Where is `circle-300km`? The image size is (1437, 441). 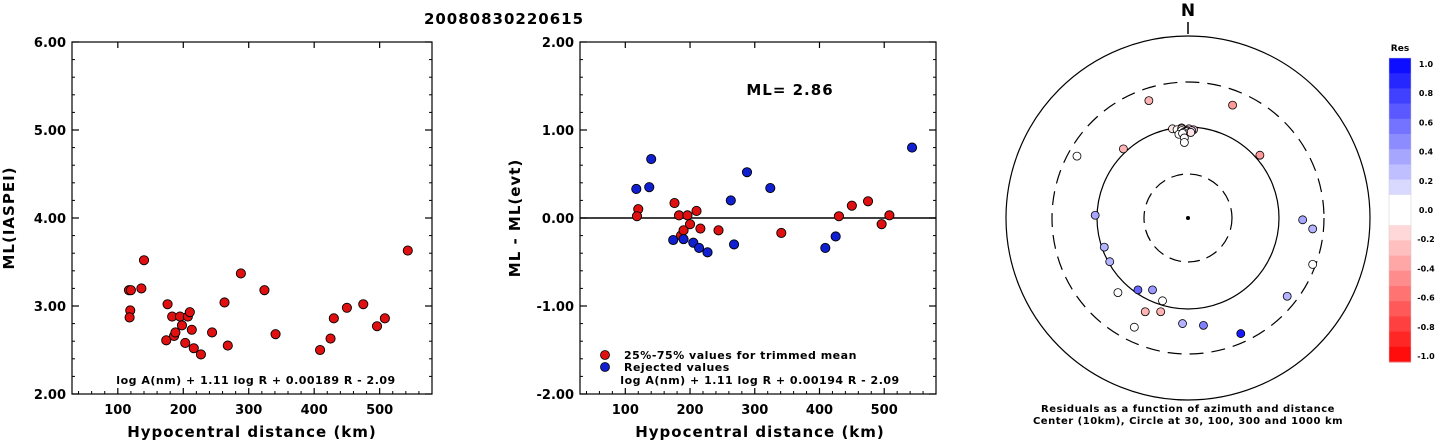
circle-300km is located at coordinates (1188, 218).